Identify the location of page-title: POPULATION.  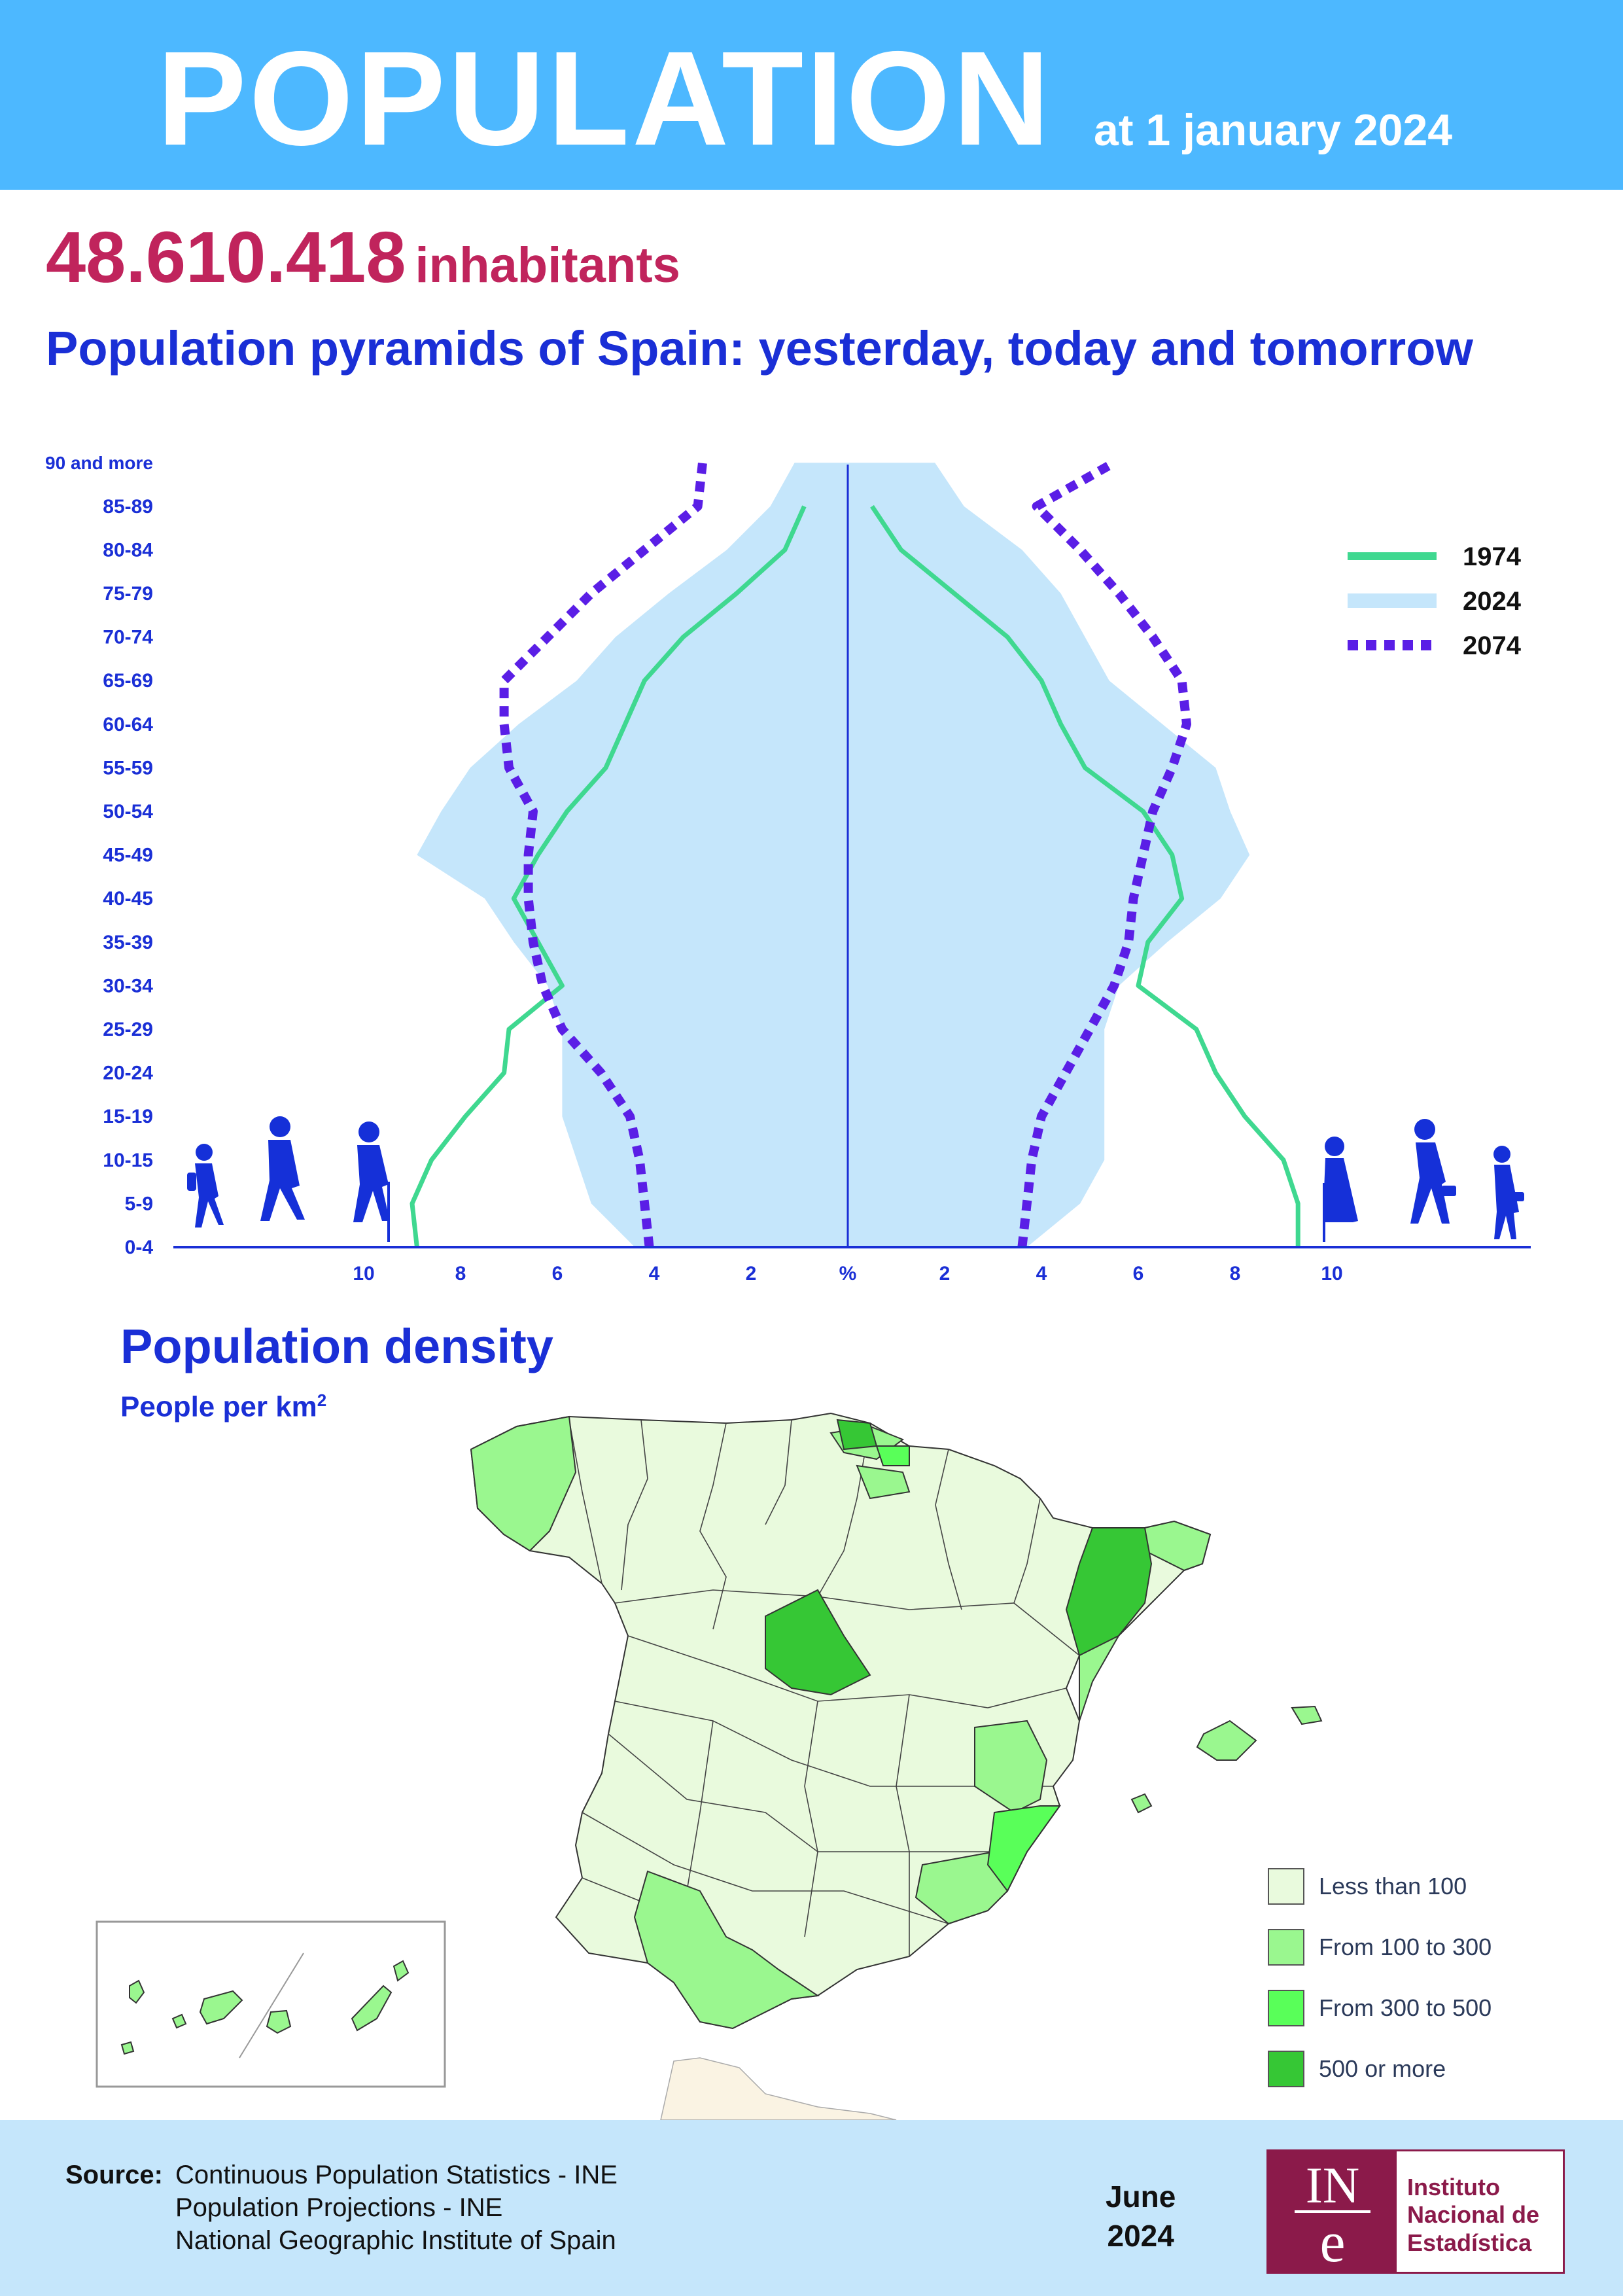
(605, 98).